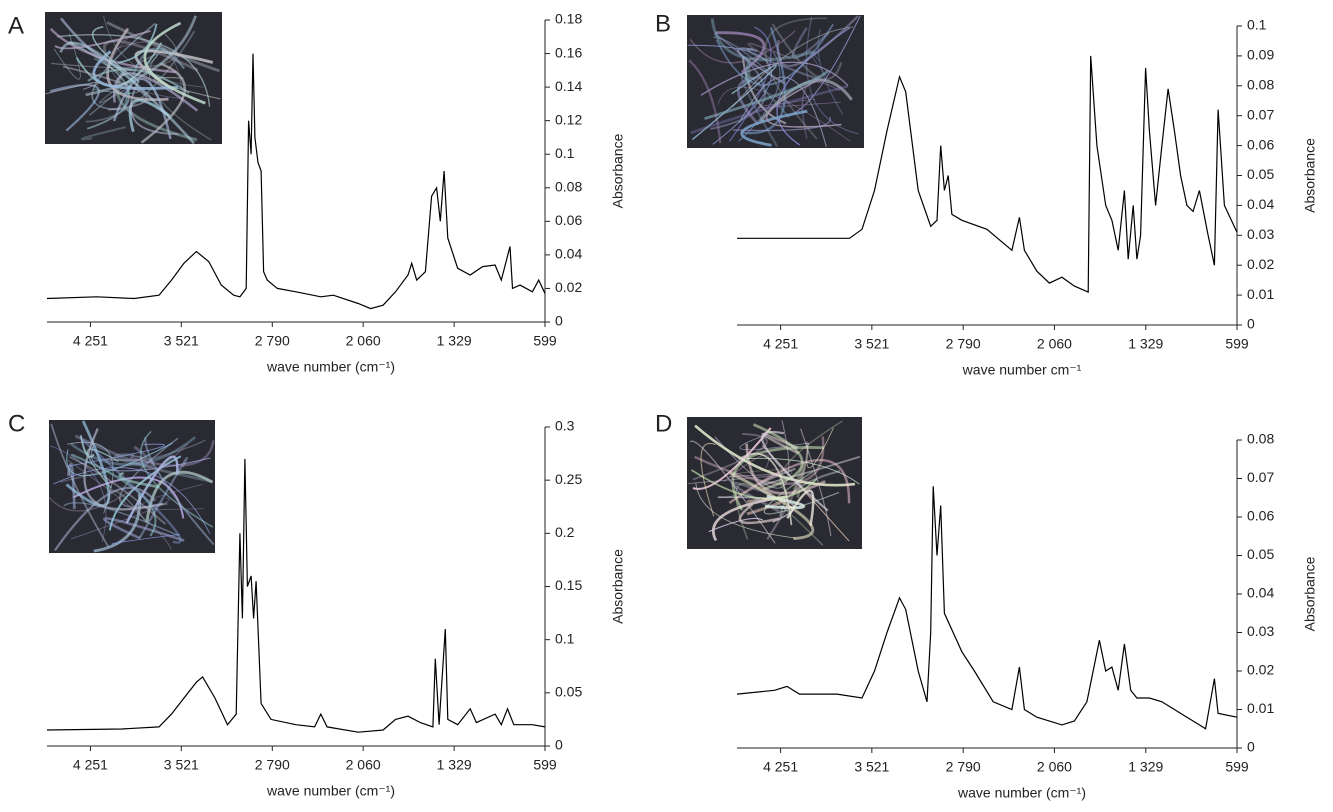 The image size is (1333, 812). I want to click on panel-letter: A, so click(16, 25).